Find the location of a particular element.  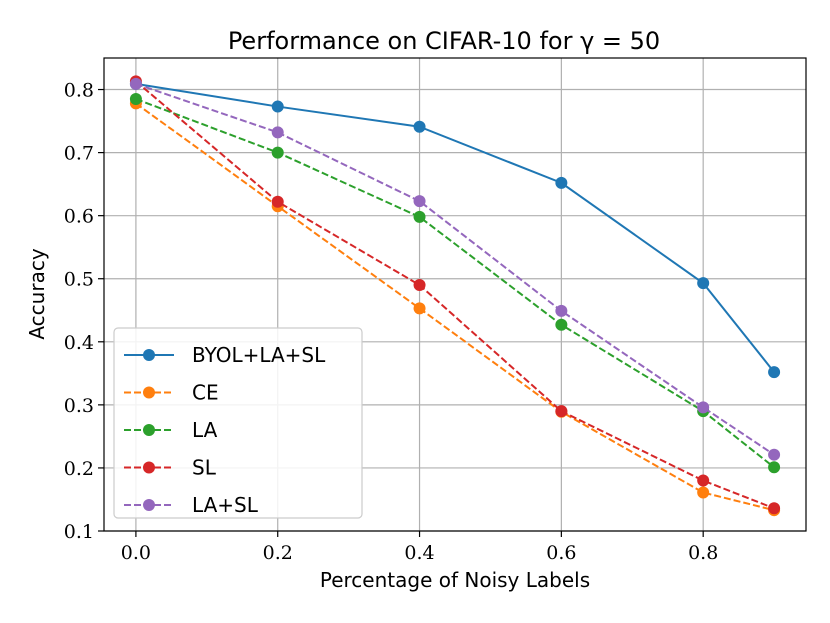

legend: BYOL+LA+SL CE LA SL LA+SL is located at coordinates (238, 423).